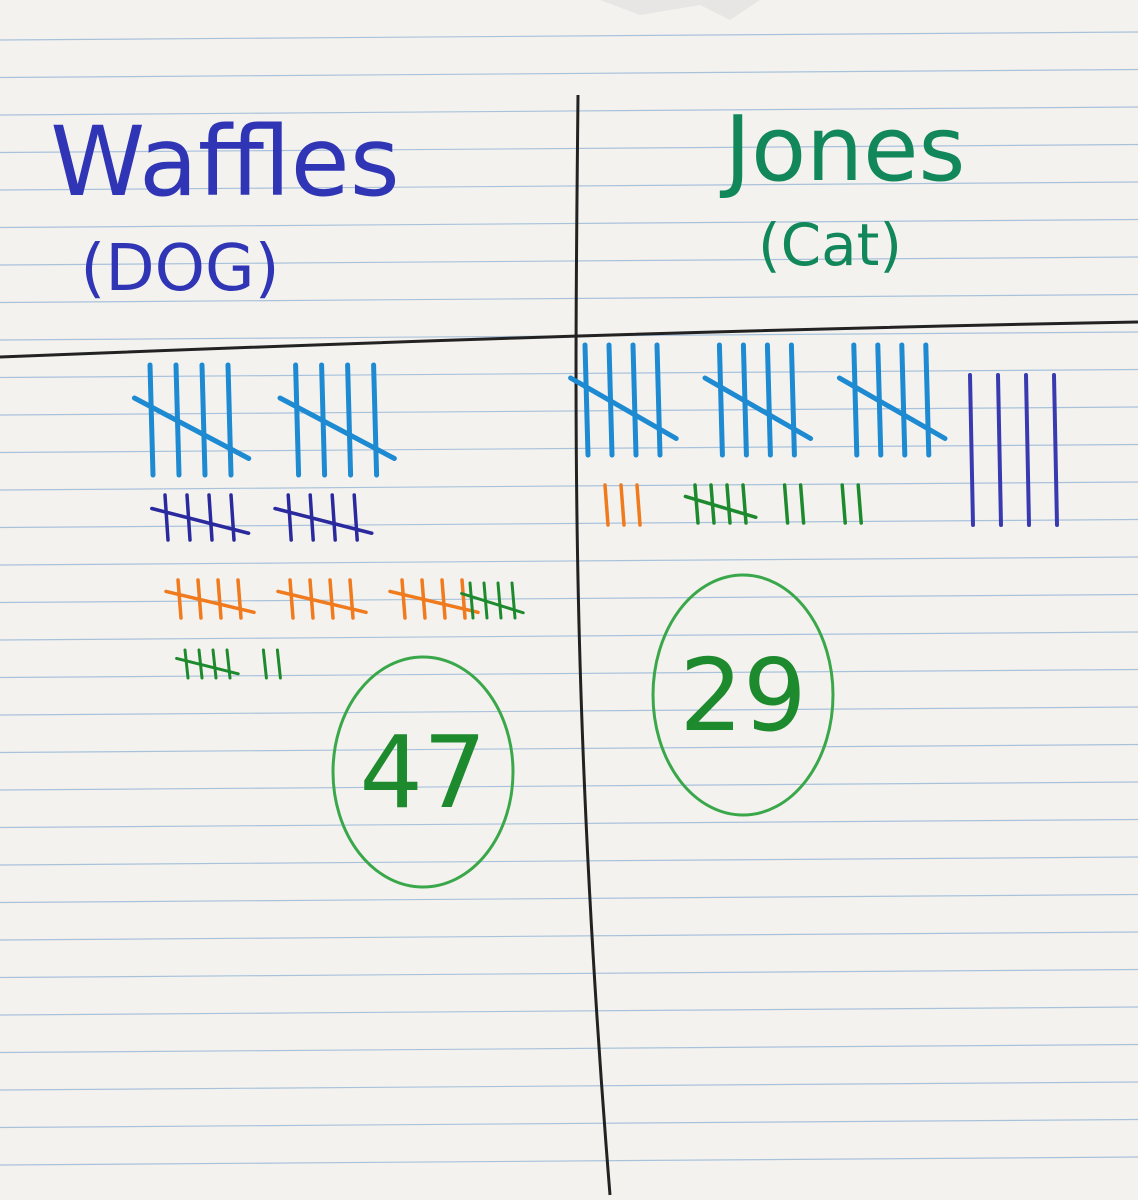 The height and width of the screenshot is (1200, 1138). I want to click on divider-horizontal, so click(569, 339).